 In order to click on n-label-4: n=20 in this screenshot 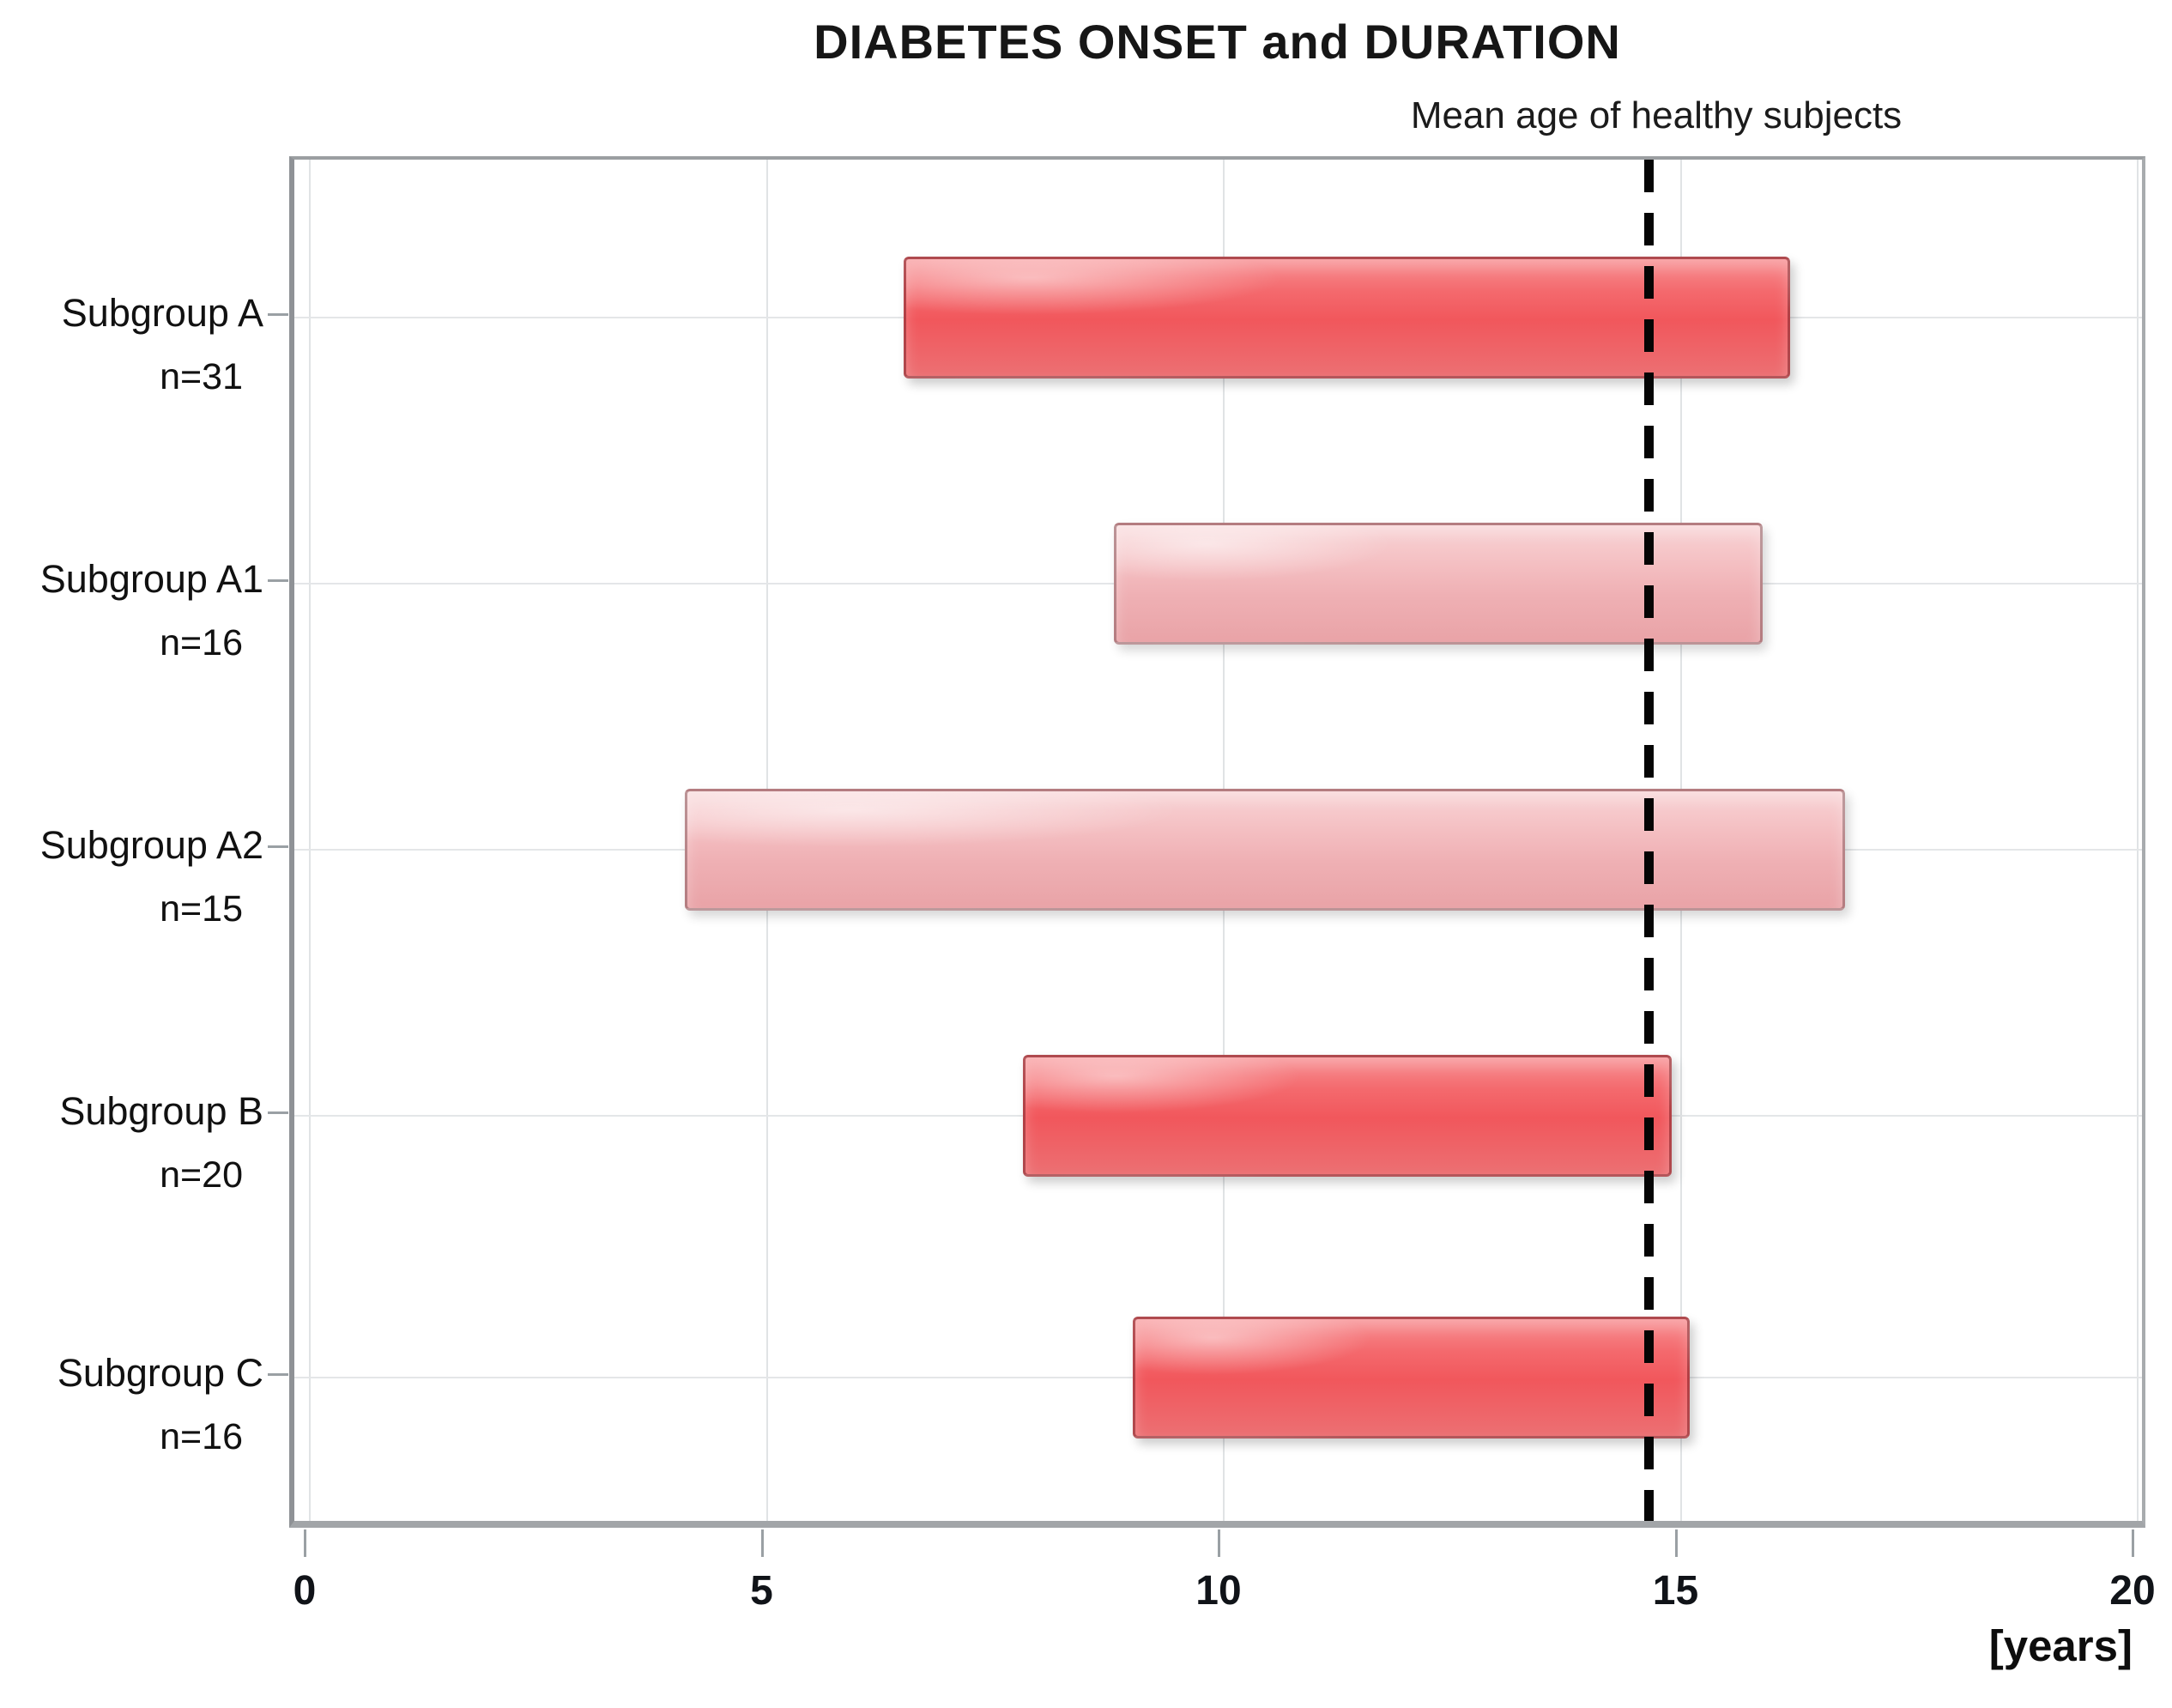, I will do `click(201, 1175)`.